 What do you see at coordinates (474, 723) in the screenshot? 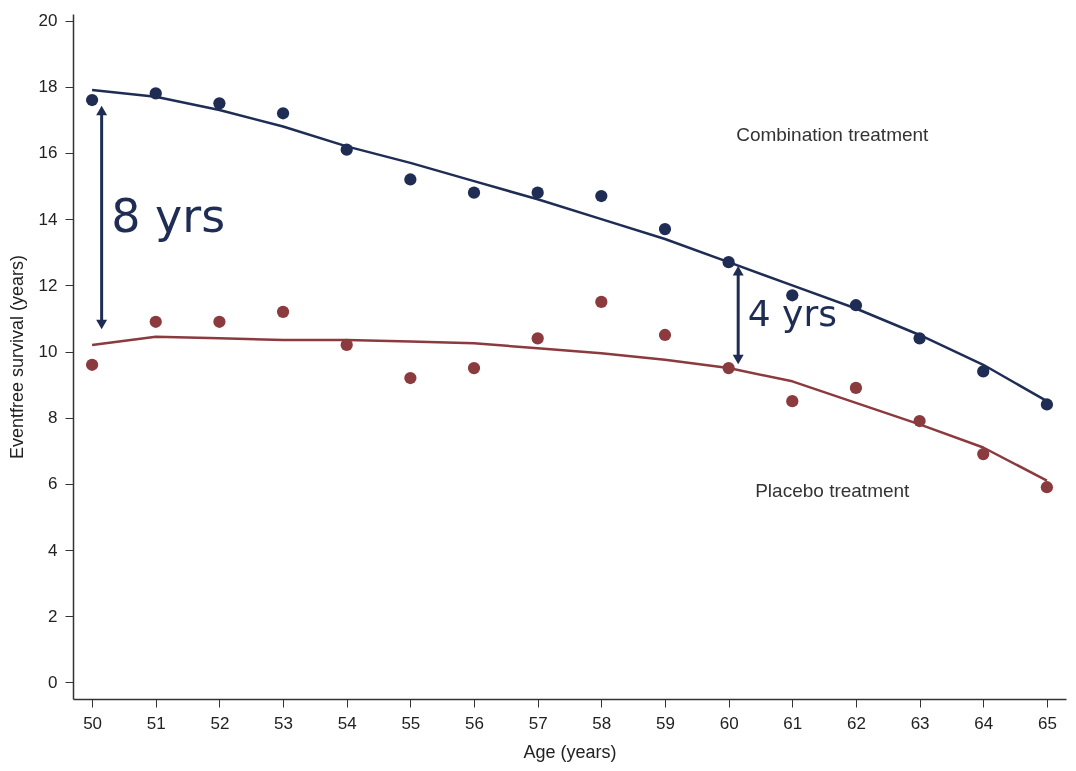
I see `x-tick-label: 56` at bounding box center [474, 723].